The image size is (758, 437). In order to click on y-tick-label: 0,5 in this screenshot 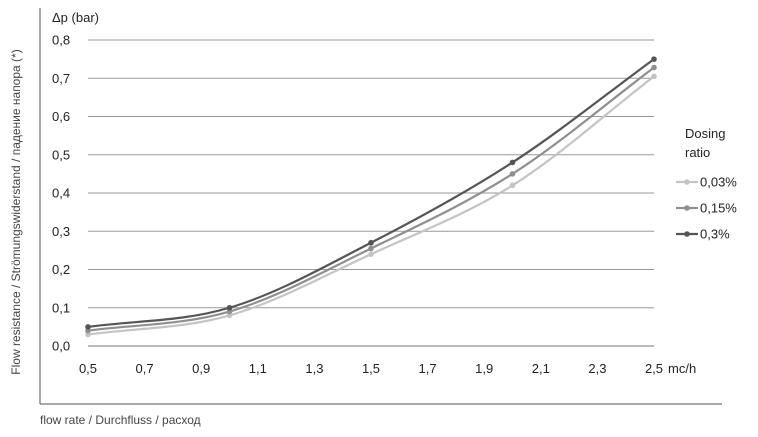, I will do `click(61, 154)`.